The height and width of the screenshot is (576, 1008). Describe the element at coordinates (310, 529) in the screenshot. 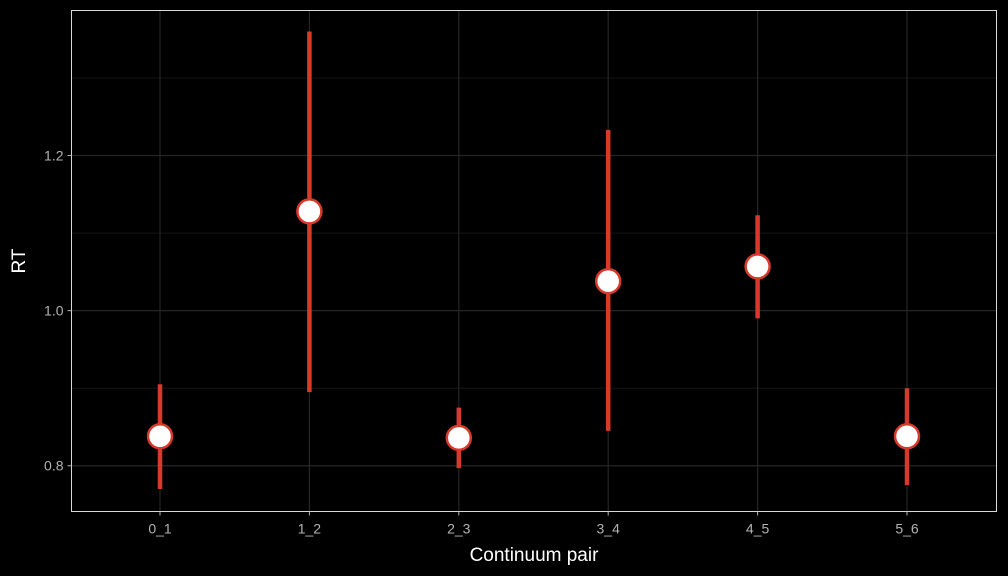

I see `x-tick-label: 1_2` at that location.